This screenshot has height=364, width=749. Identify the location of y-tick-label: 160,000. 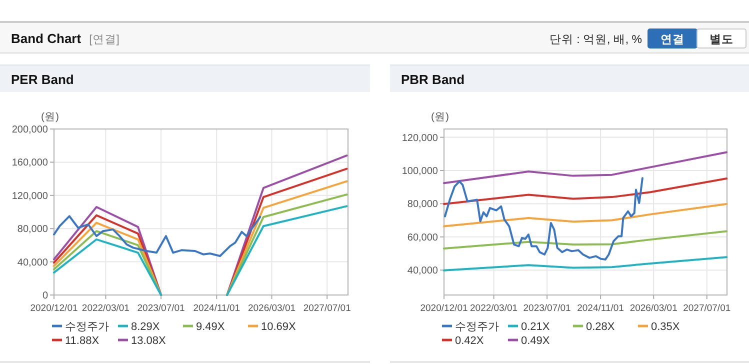
(30, 163).